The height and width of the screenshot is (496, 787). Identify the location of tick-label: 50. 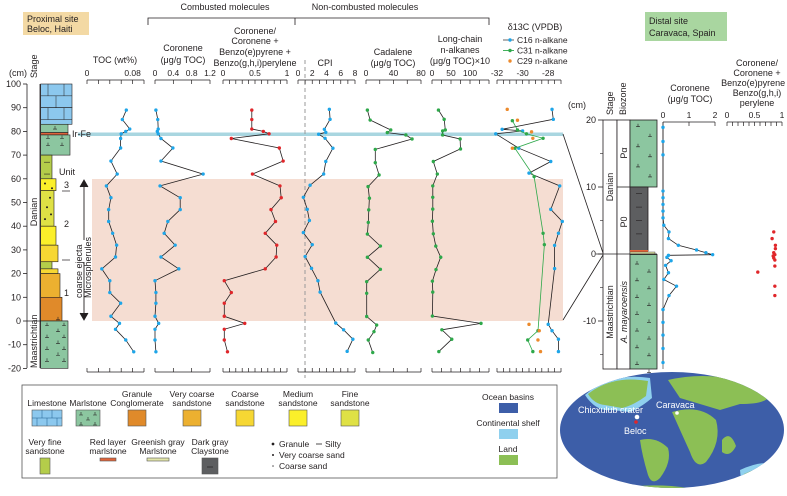
(451, 73).